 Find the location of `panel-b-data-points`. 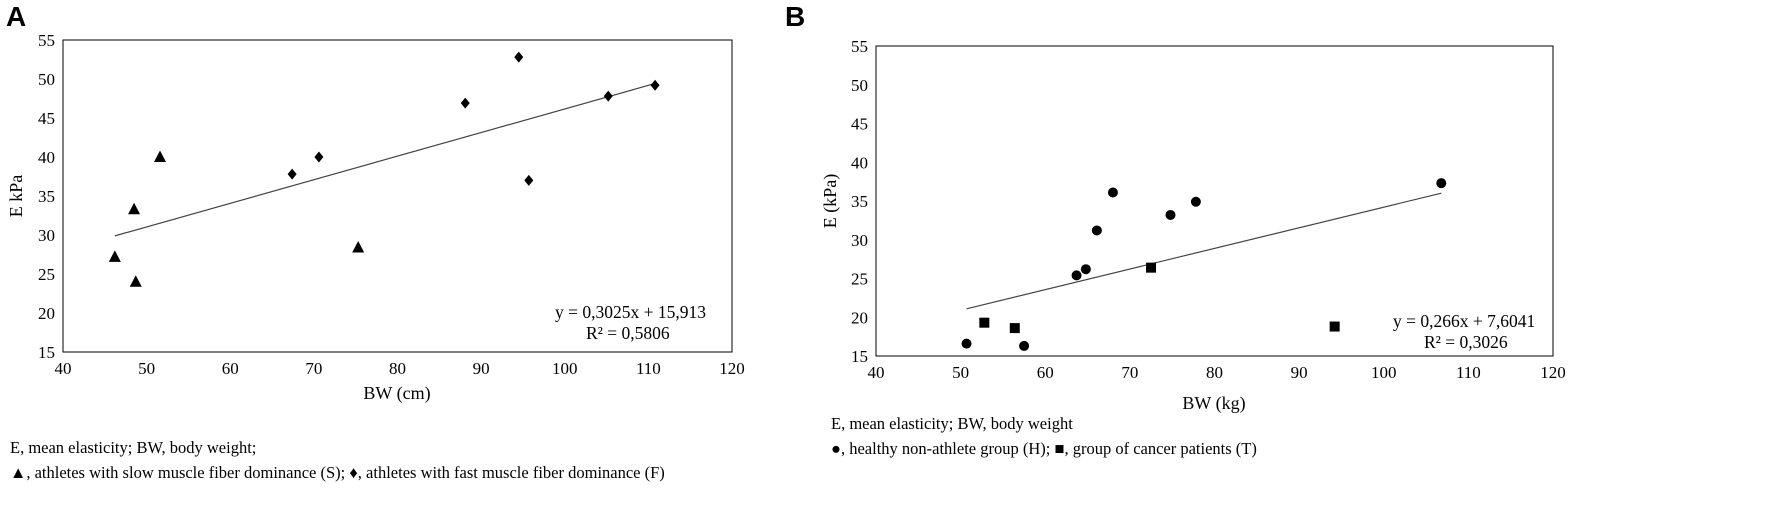

panel-b-data-points is located at coordinates (1204, 264).